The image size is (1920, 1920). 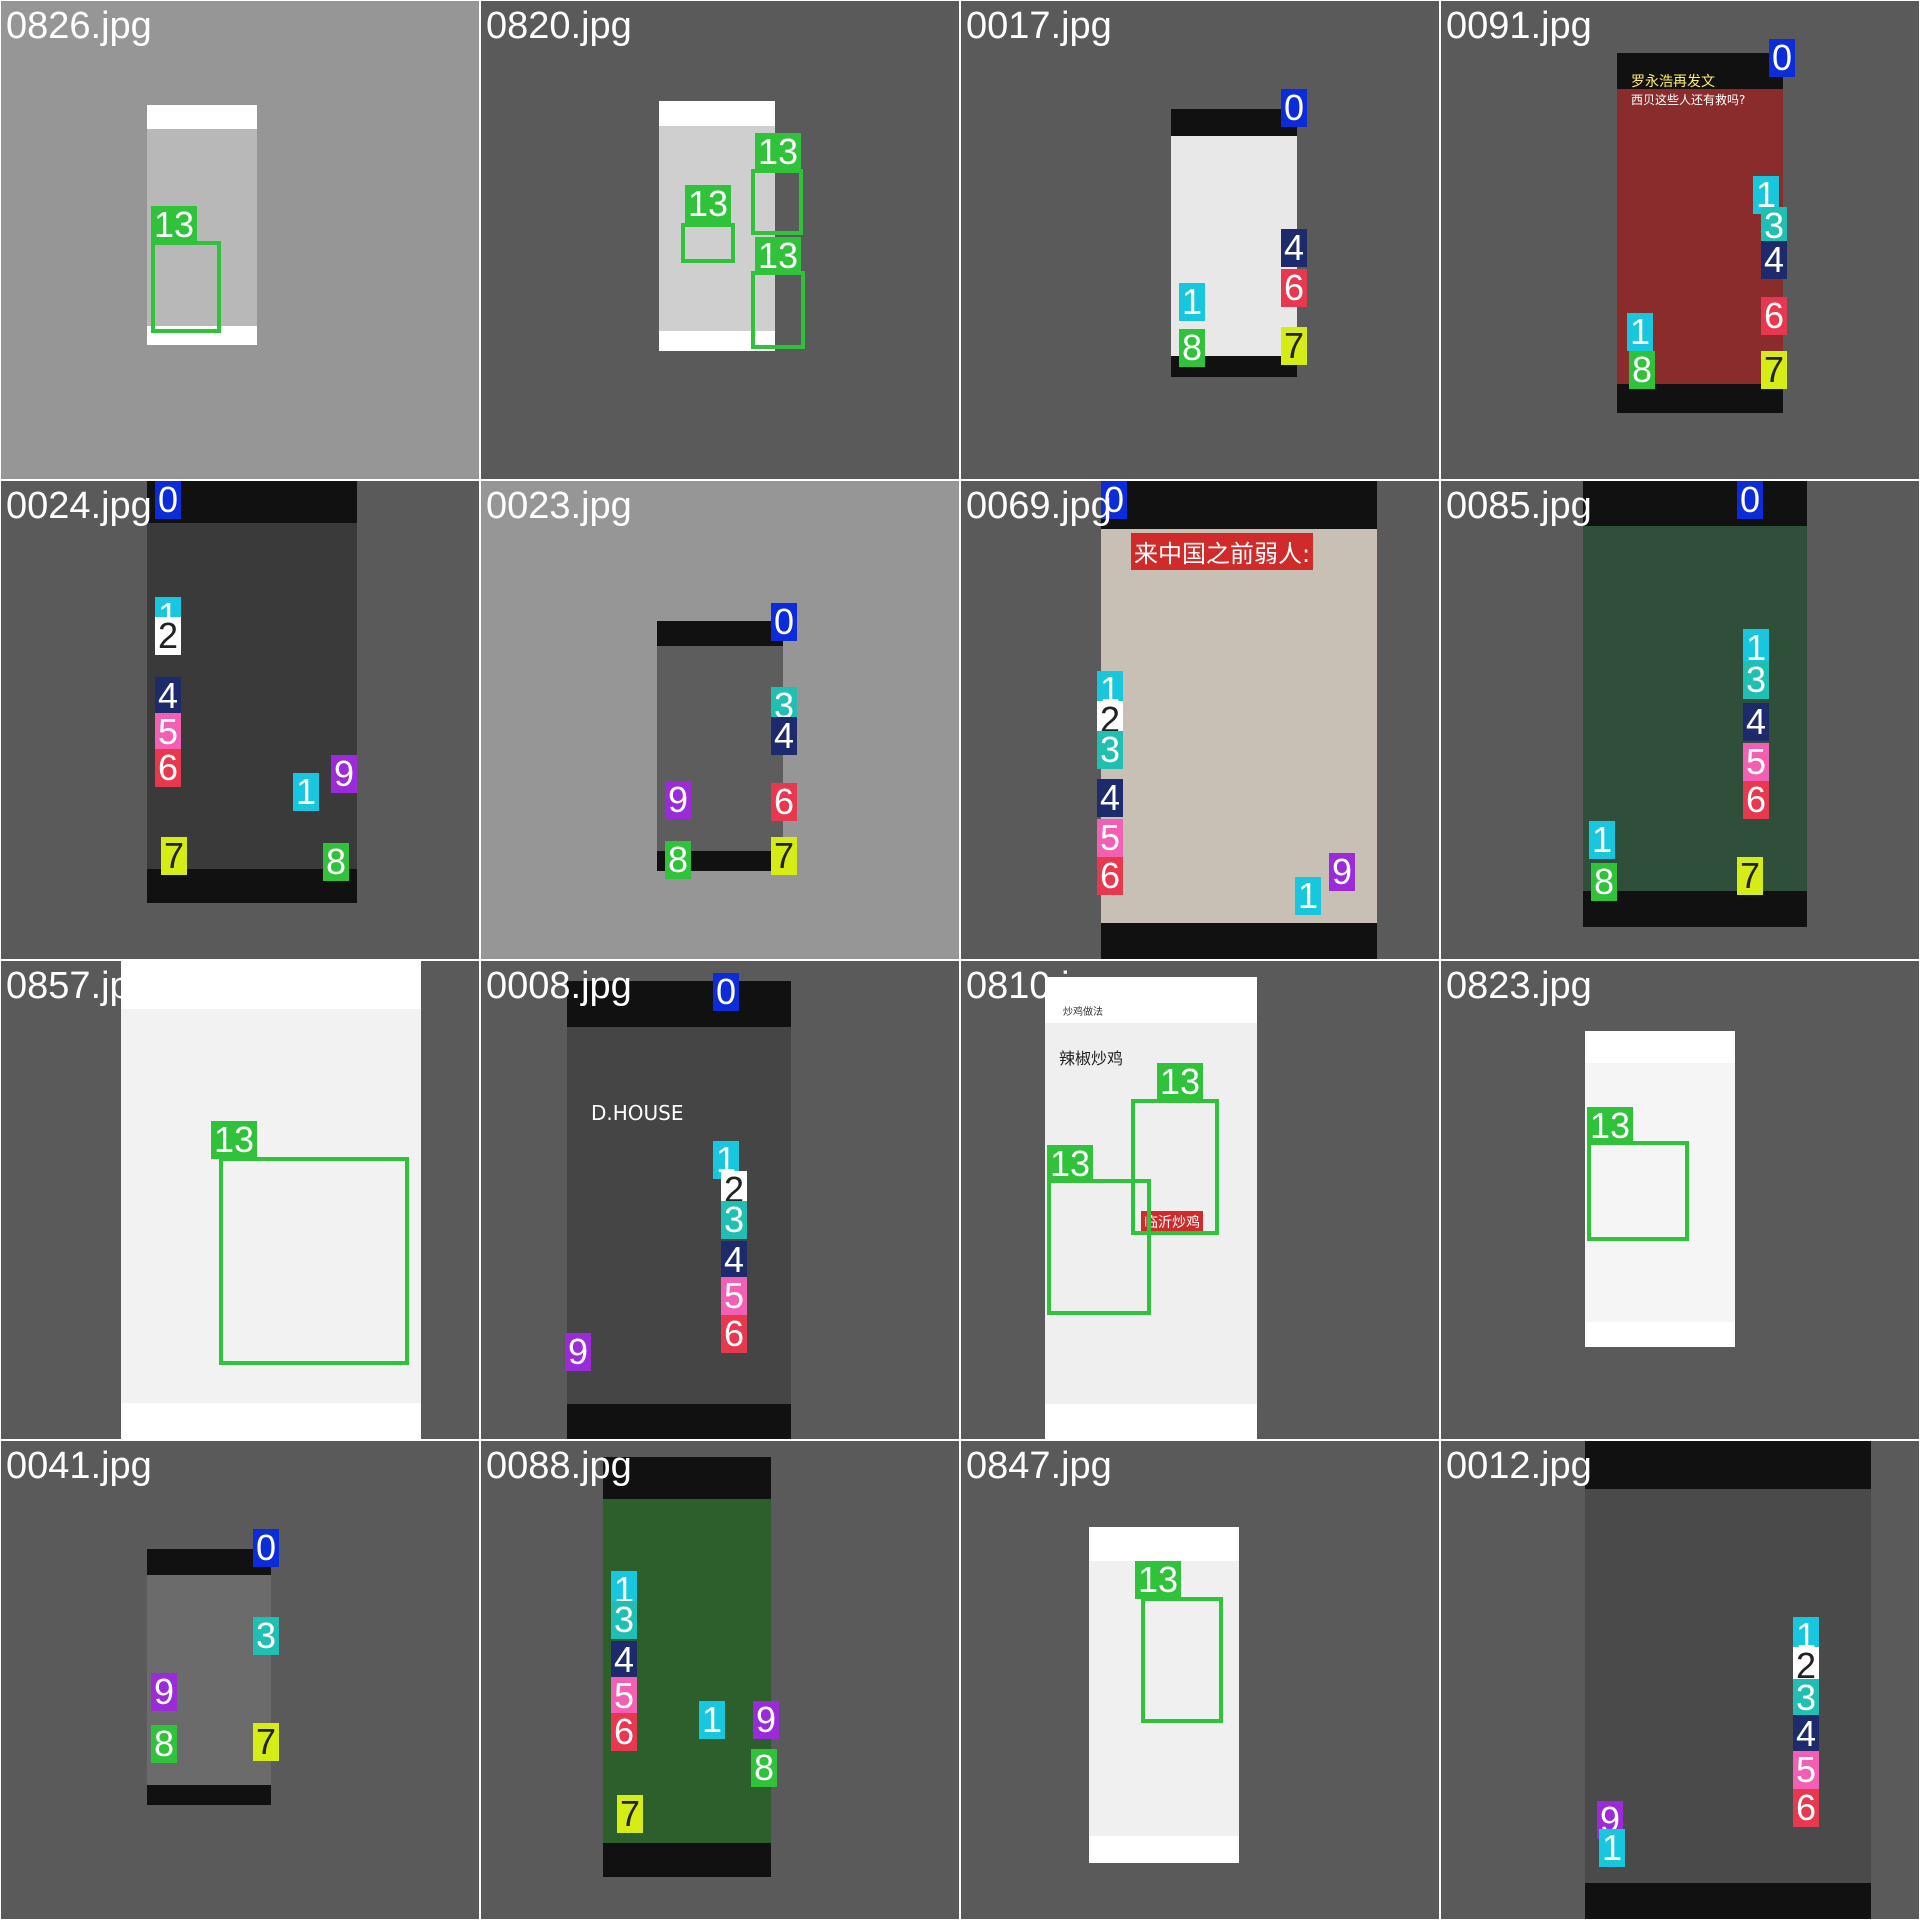 I want to click on screen-caption: 临沂炒鸡, so click(x=1172, y=1222).